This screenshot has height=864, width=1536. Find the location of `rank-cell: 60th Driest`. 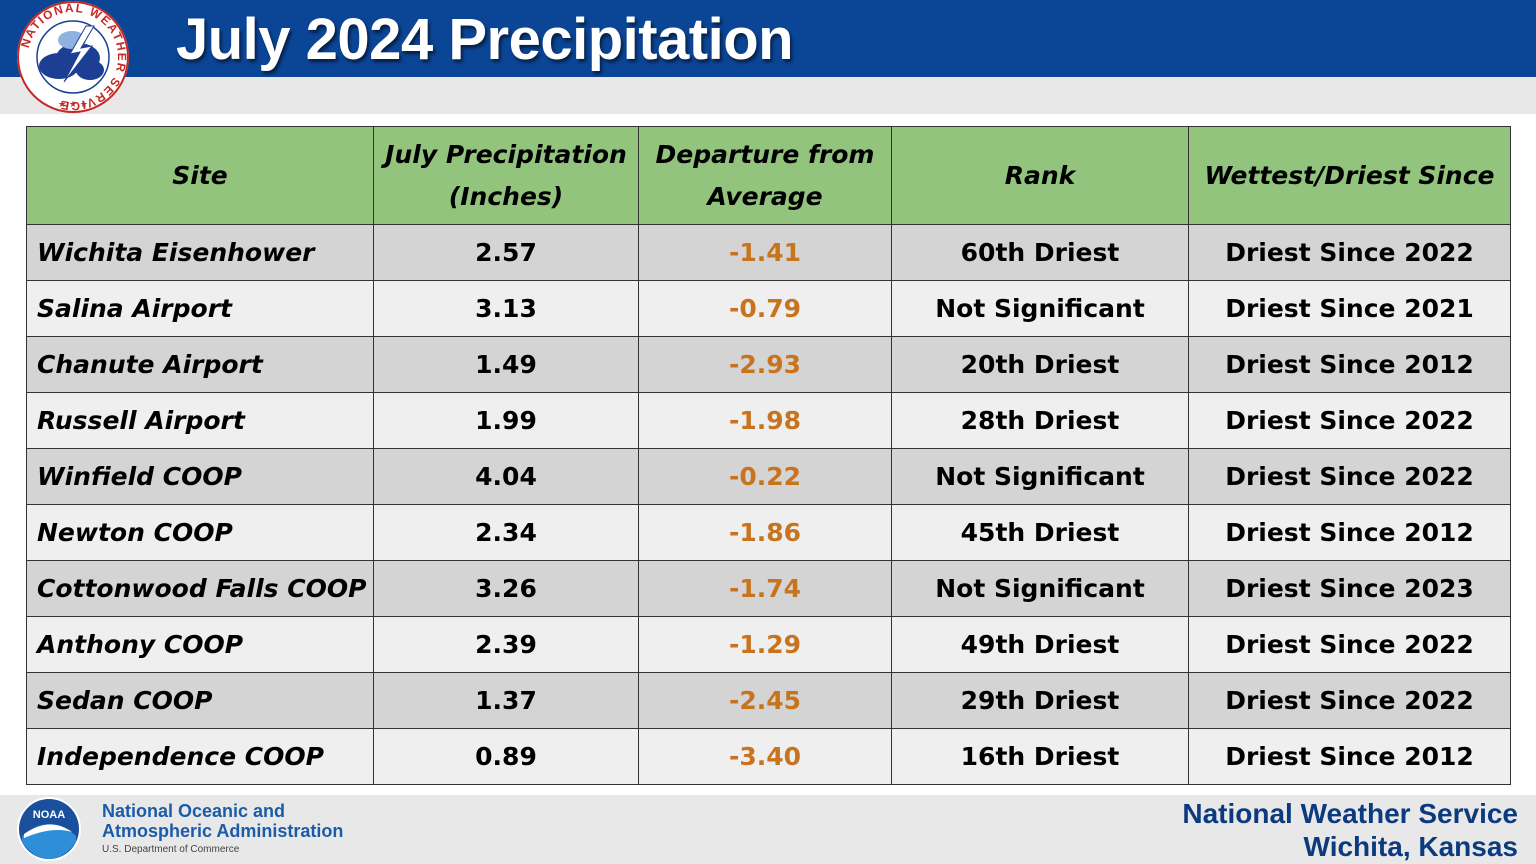

rank-cell: 60th Driest is located at coordinates (1040, 252).